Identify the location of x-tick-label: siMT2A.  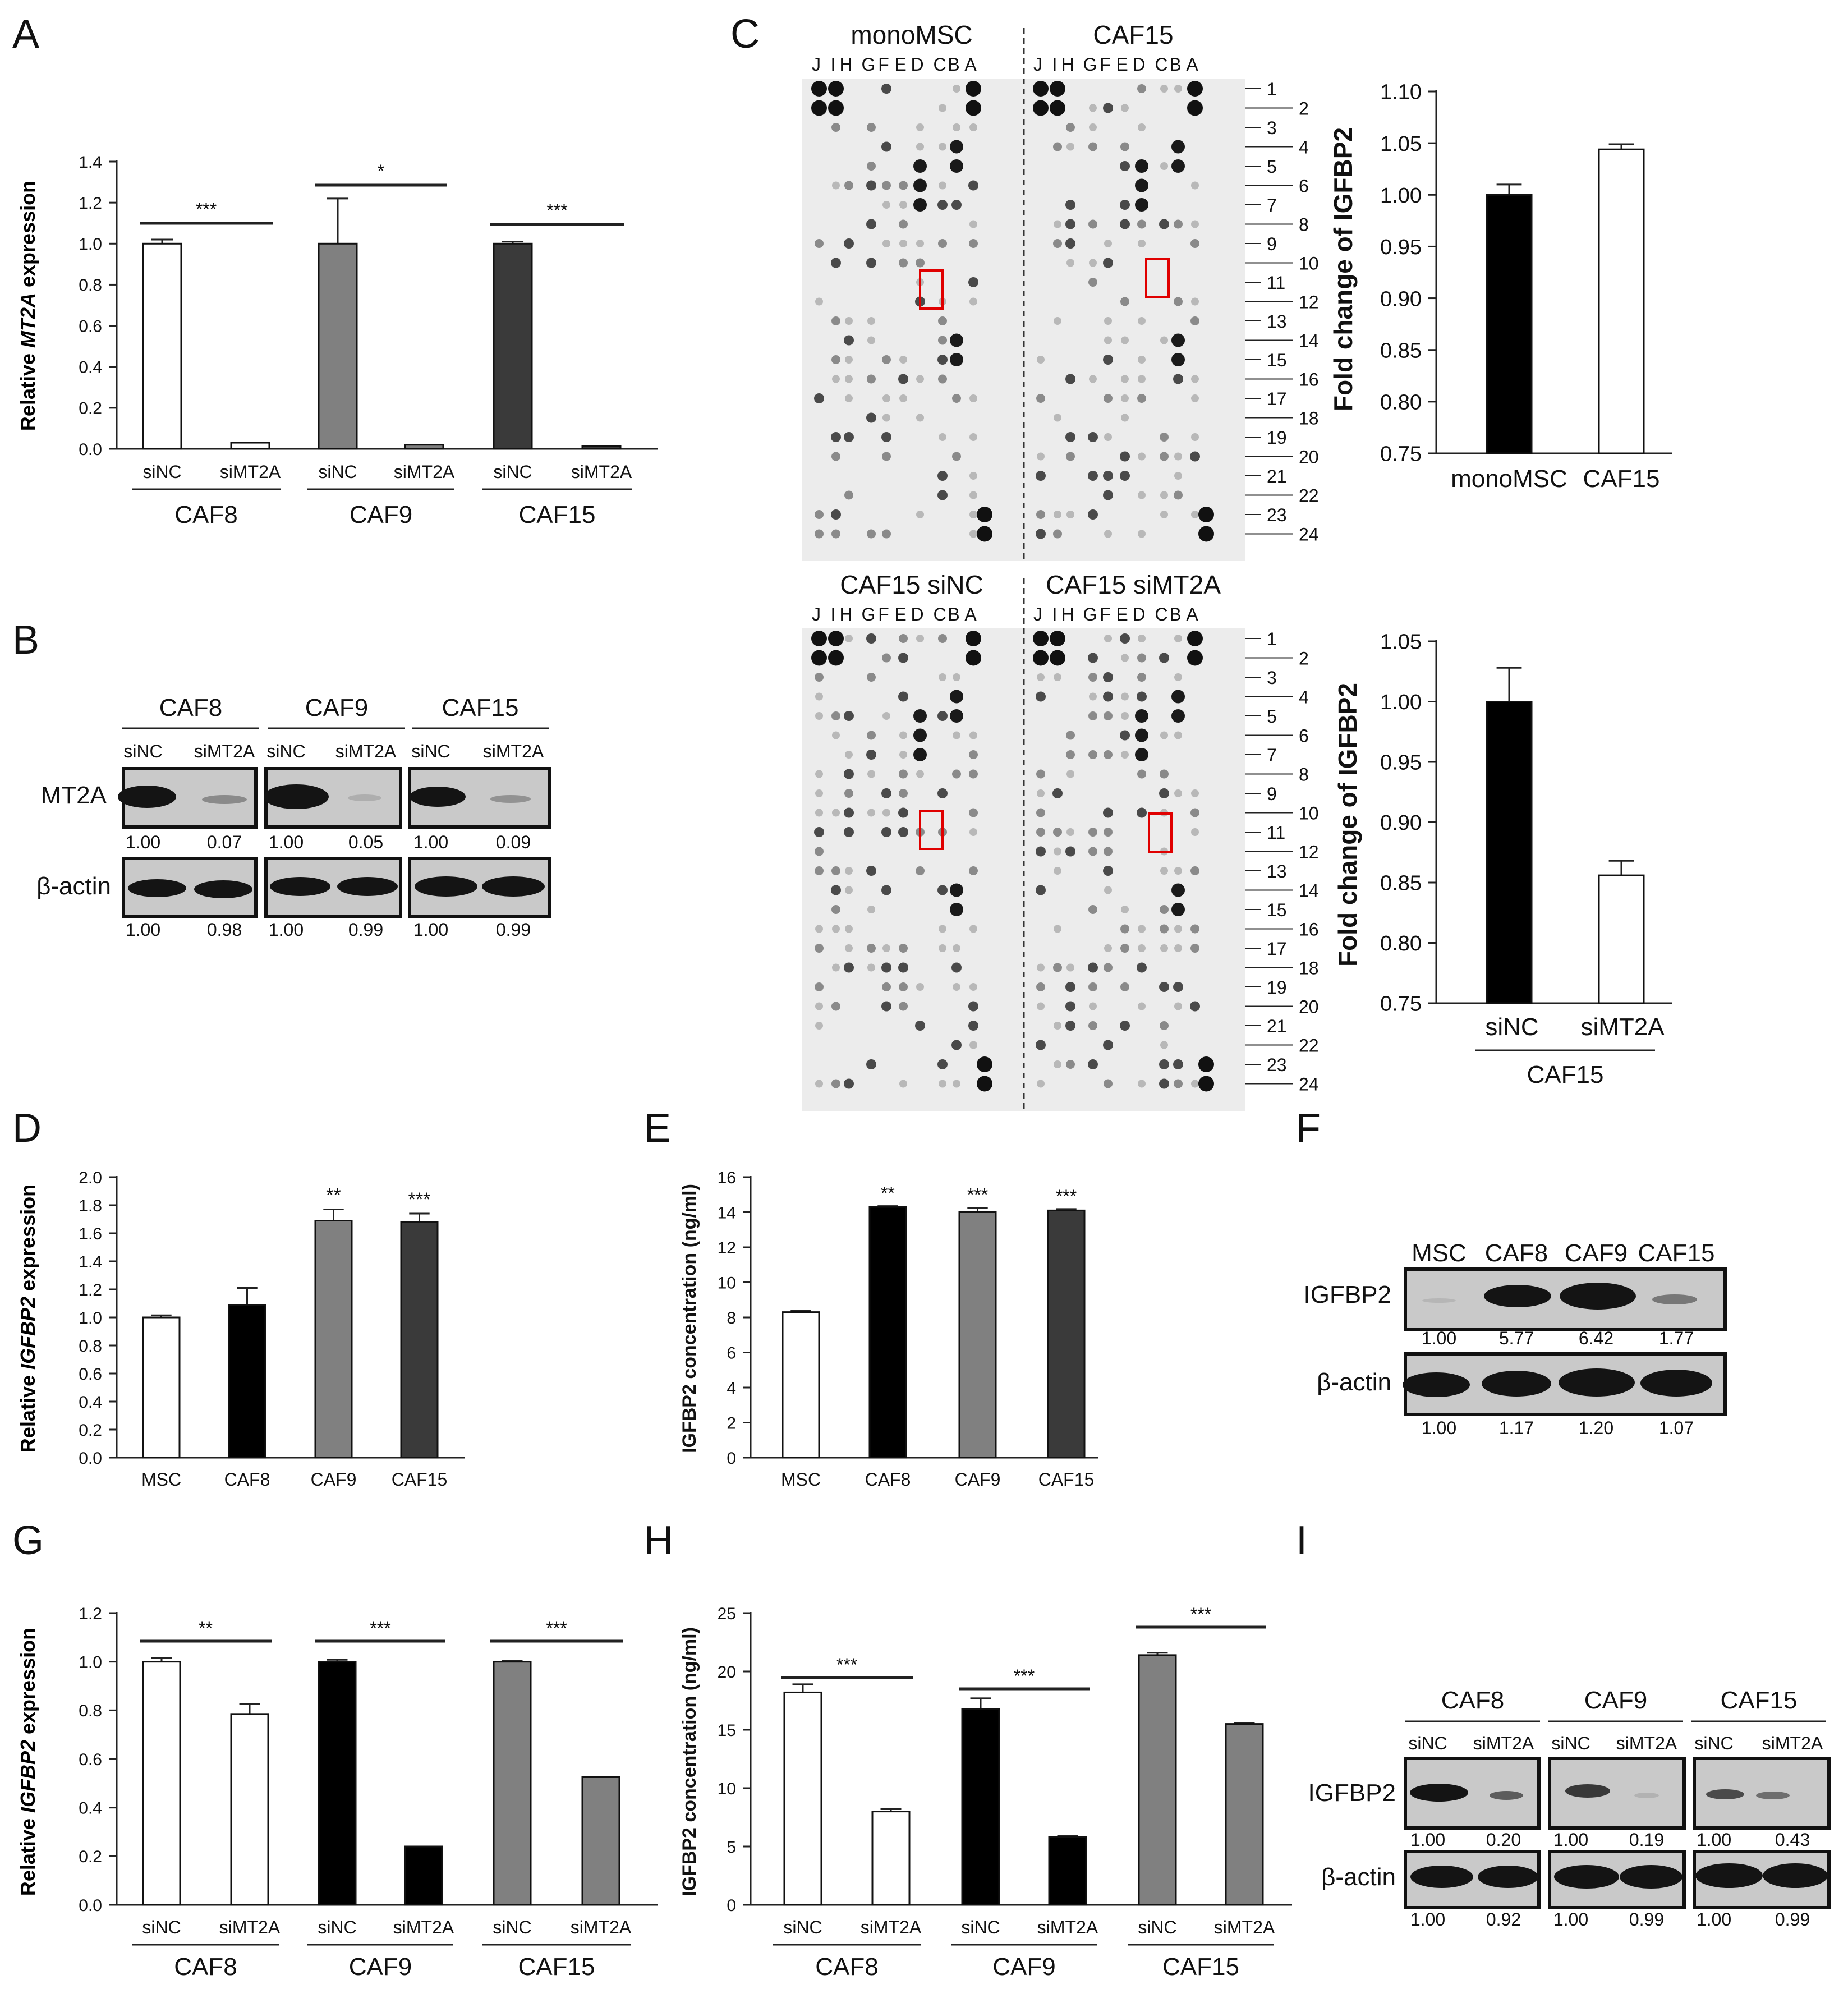
(602, 472).